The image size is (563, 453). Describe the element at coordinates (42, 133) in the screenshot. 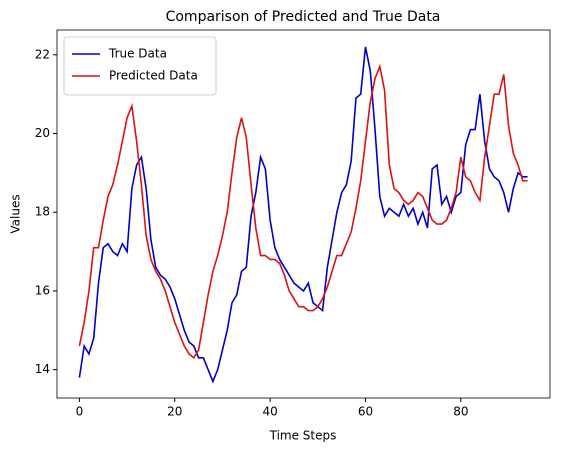

I see `y-tick-label: 20` at that location.